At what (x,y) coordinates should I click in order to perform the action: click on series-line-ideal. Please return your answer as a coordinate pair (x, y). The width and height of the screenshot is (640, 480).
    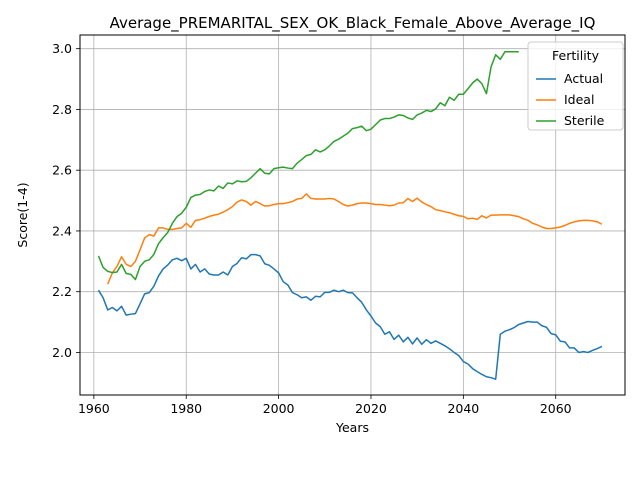
    Looking at the image, I should click on (355, 239).